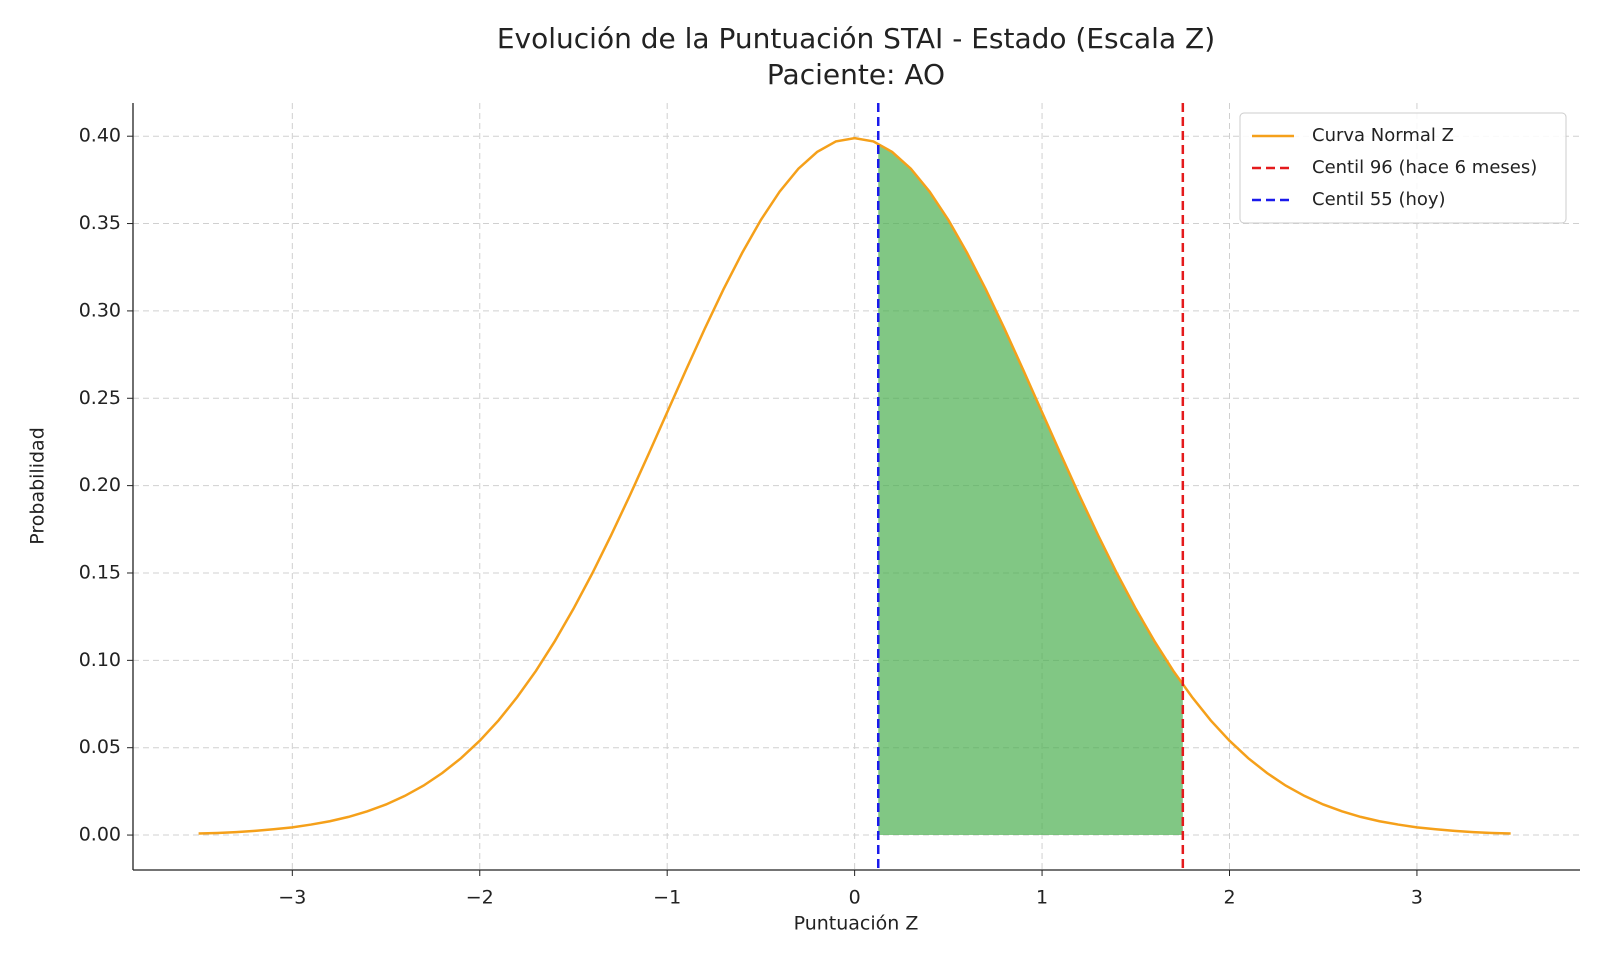  What do you see at coordinates (856, 924) in the screenshot?
I see `x-axis-label: Puntuación Z` at bounding box center [856, 924].